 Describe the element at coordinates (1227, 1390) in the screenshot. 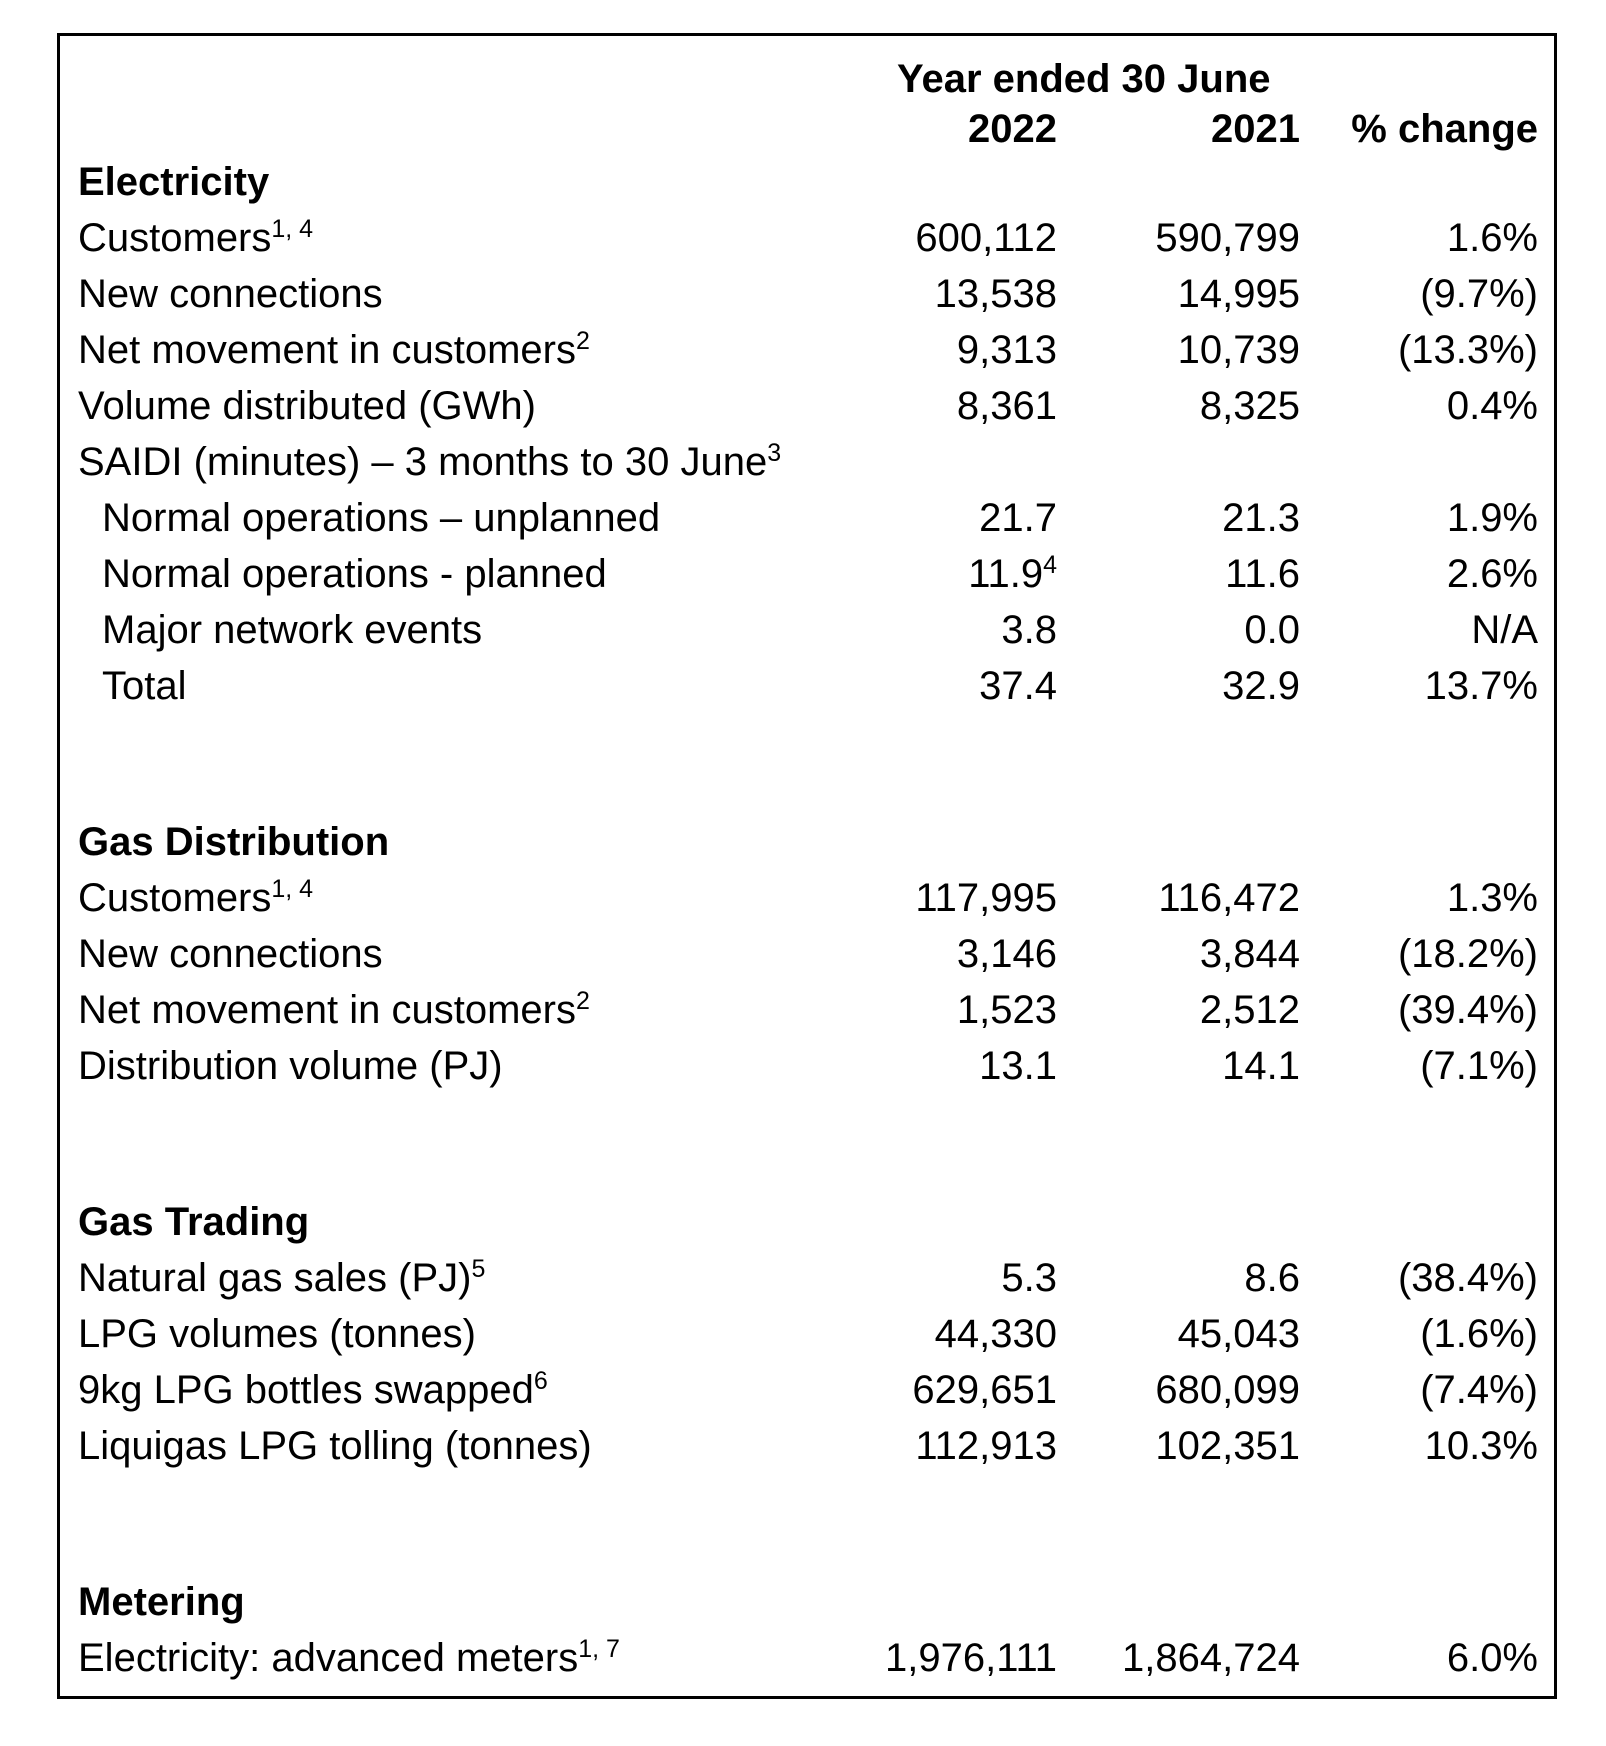

I see `value-2021: 680,099` at that location.